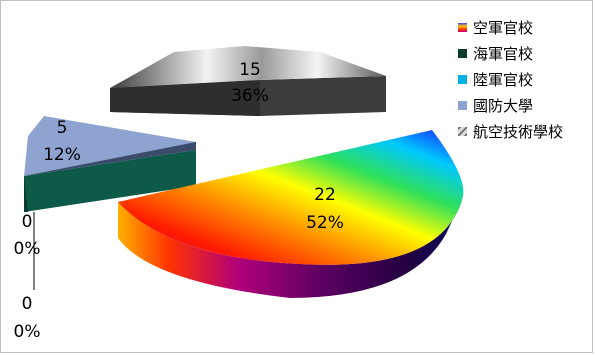 This screenshot has height=355, width=595. What do you see at coordinates (325, 223) in the screenshot?
I see `label-airforce-percent: 52%` at bounding box center [325, 223].